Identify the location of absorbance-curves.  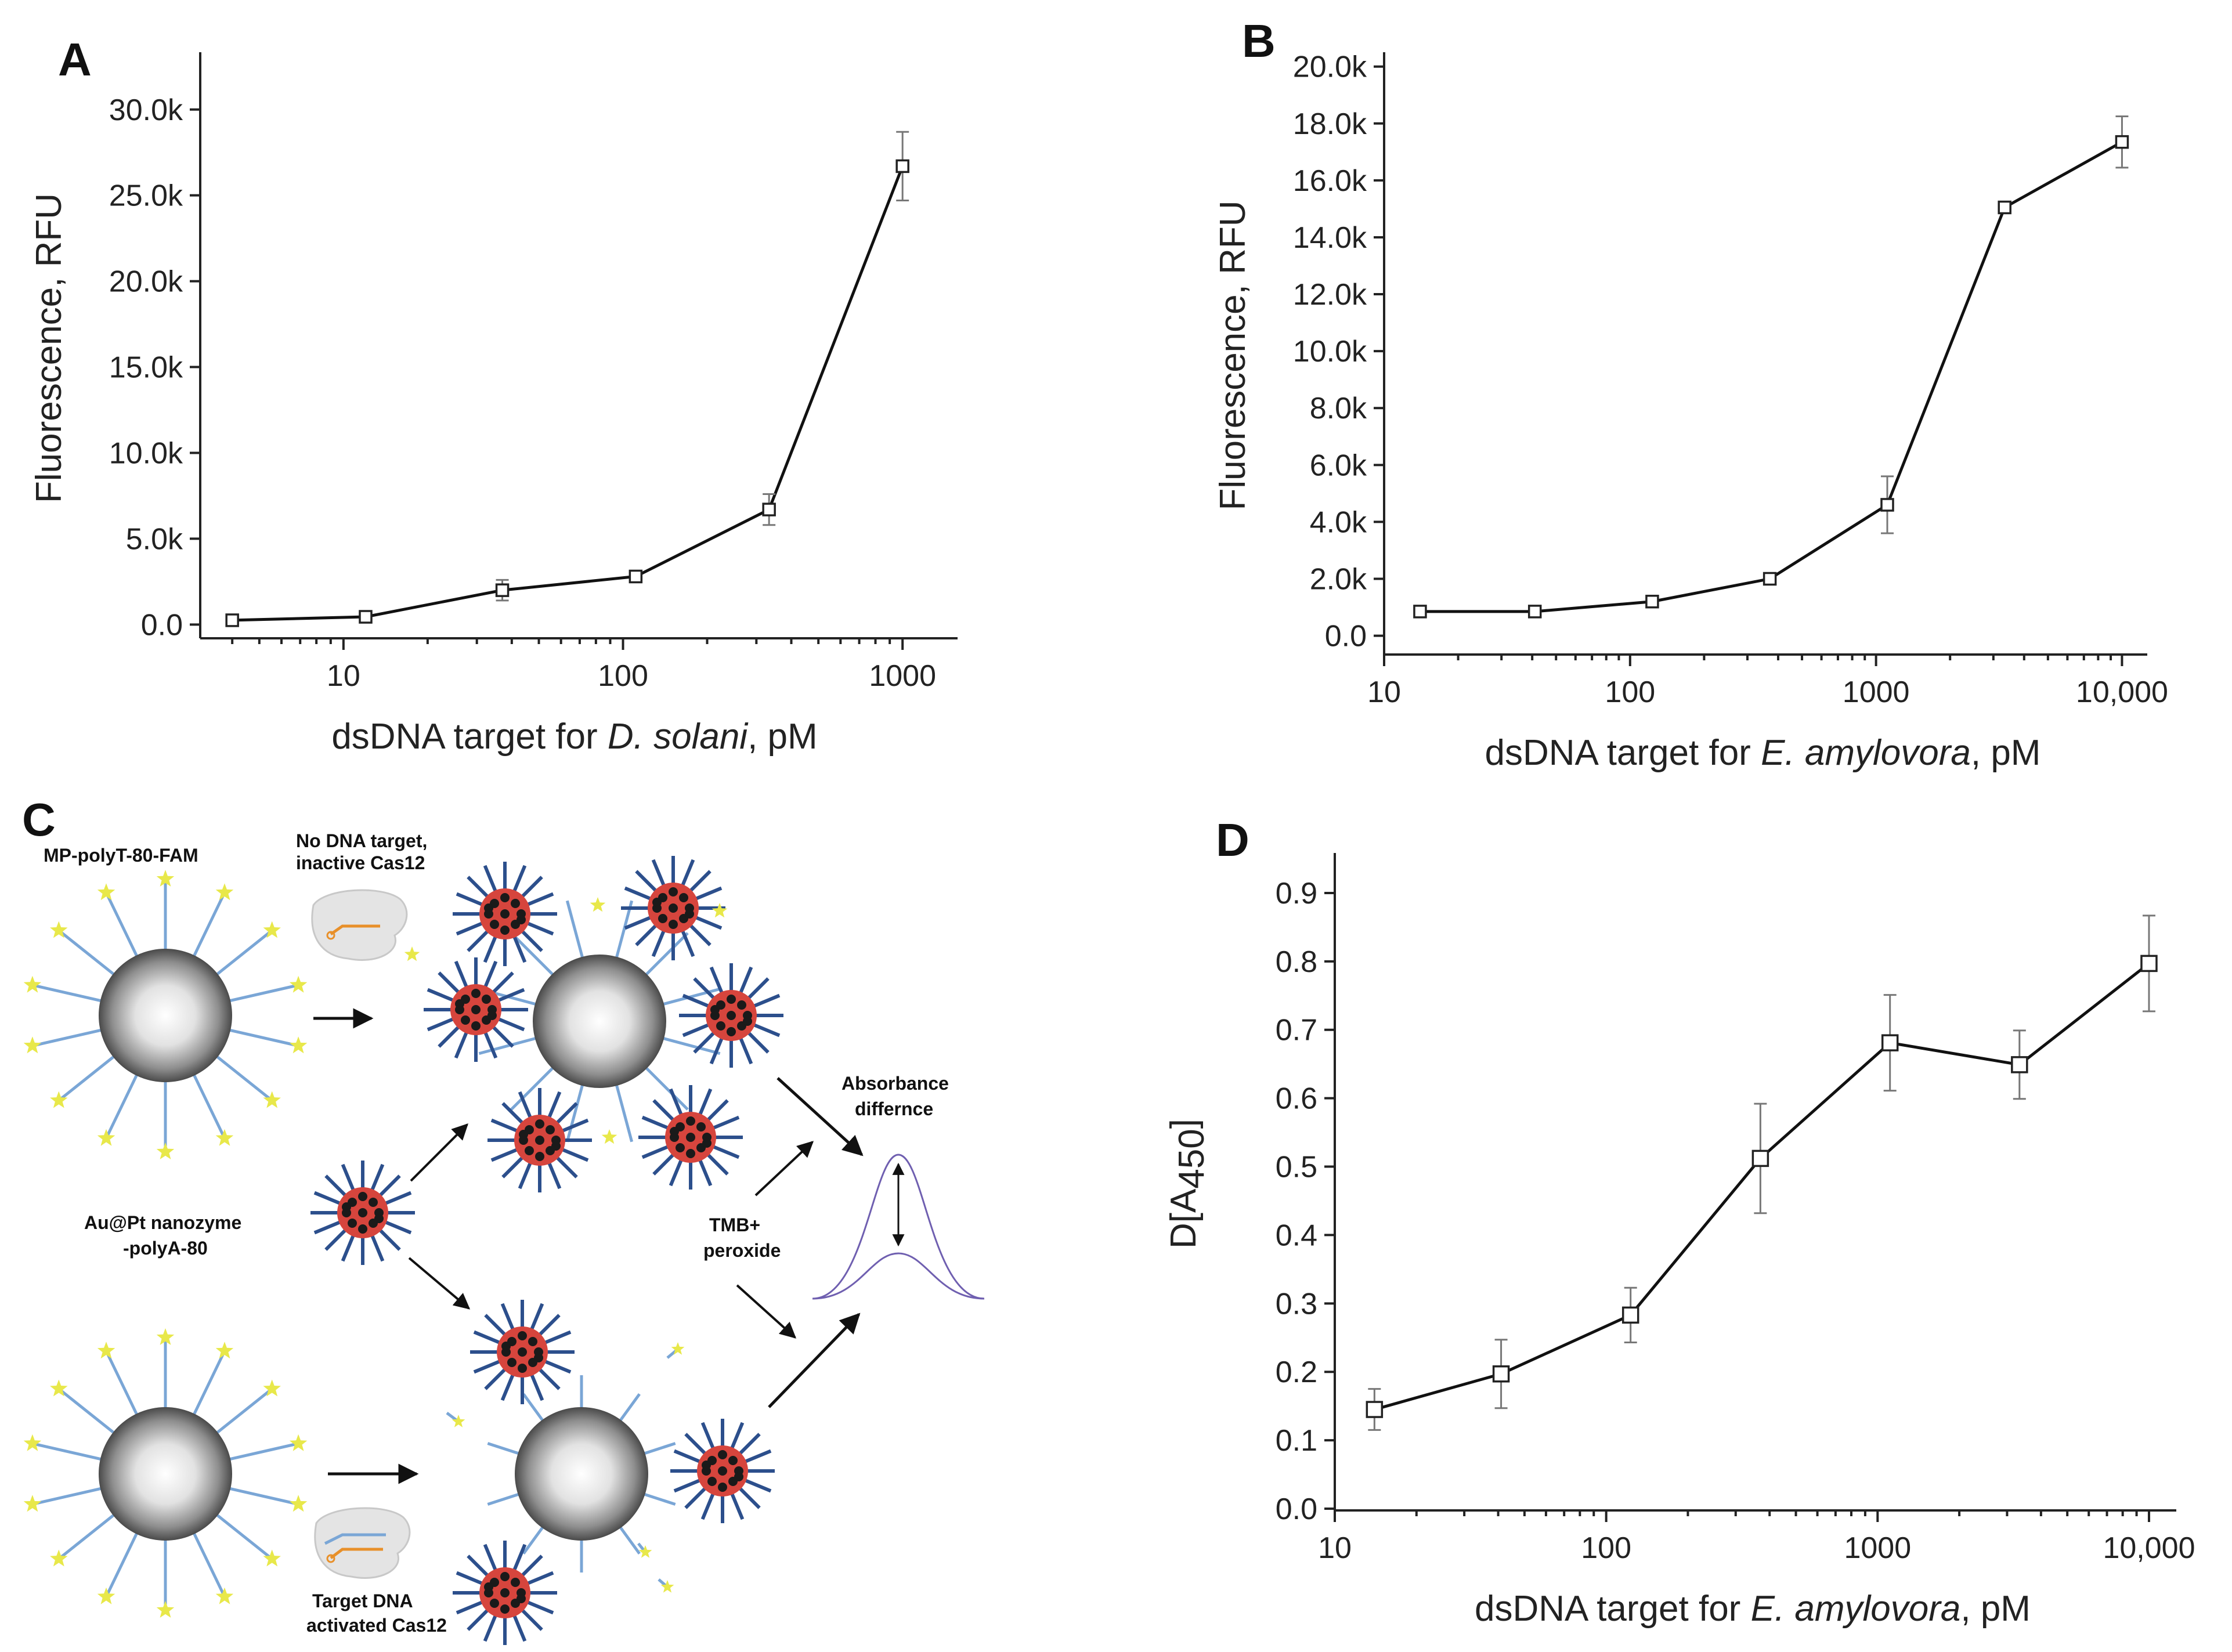
(898, 1227).